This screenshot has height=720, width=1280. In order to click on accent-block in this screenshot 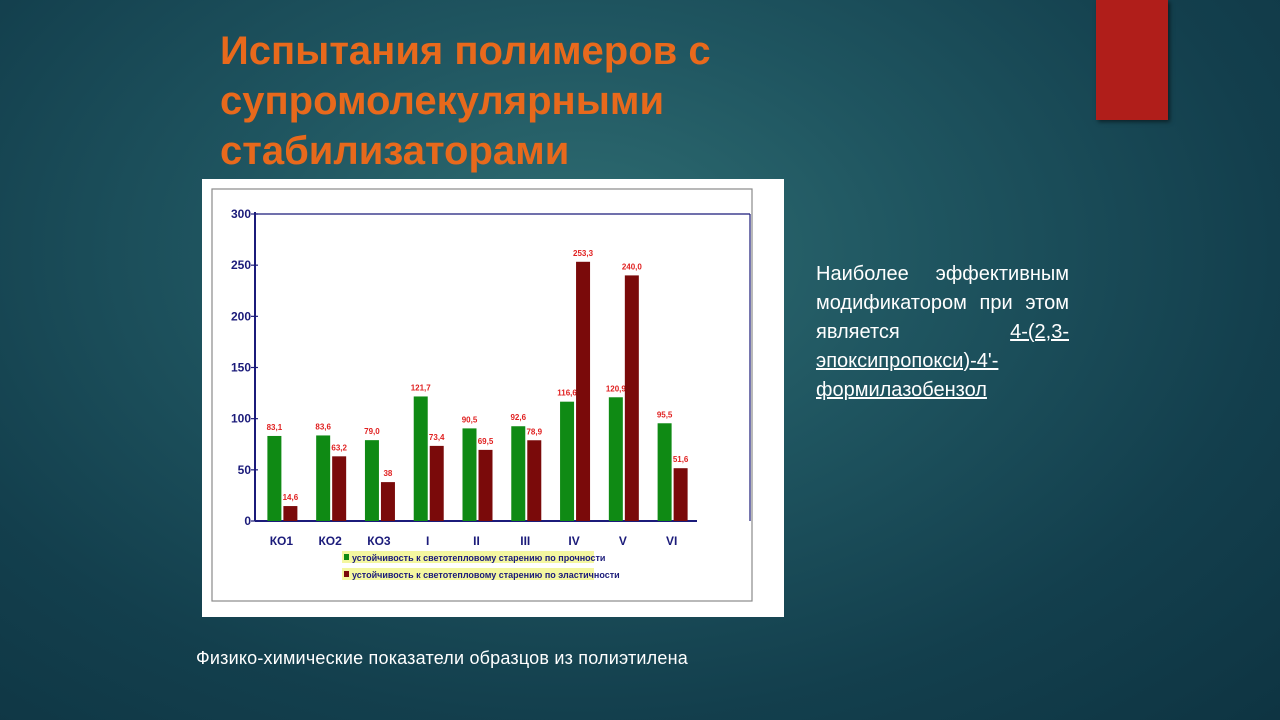, I will do `click(1132, 60)`.